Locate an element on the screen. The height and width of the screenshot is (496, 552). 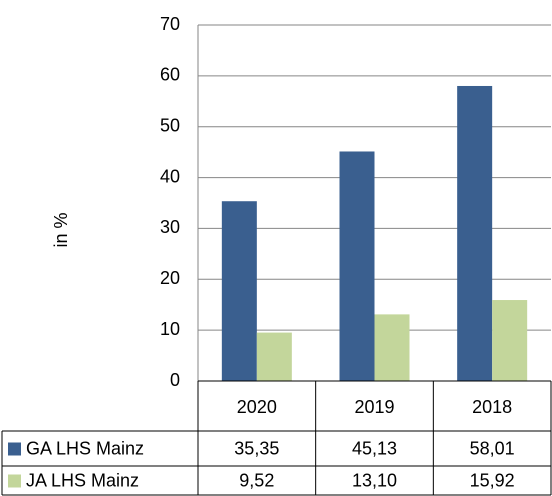
y-tick-label: 50 is located at coordinates (170, 125).